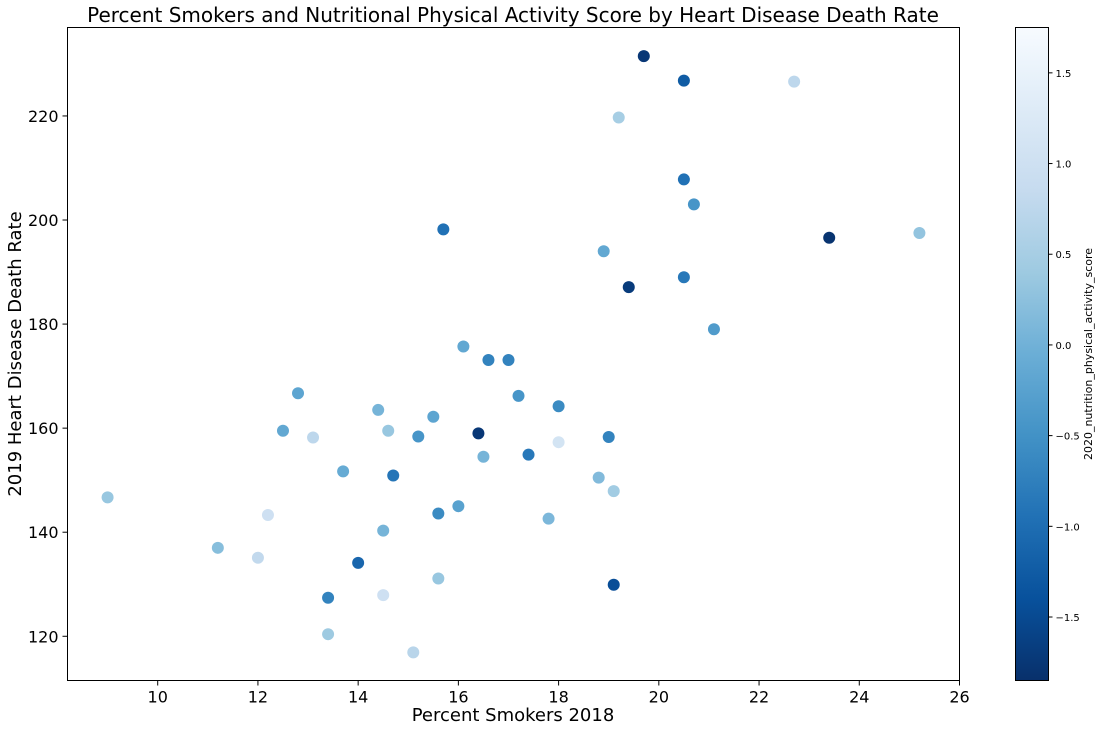 This screenshot has width=1101, height=731. I want to click on x-axis-label: Percent Smokers 2018, so click(513, 715).